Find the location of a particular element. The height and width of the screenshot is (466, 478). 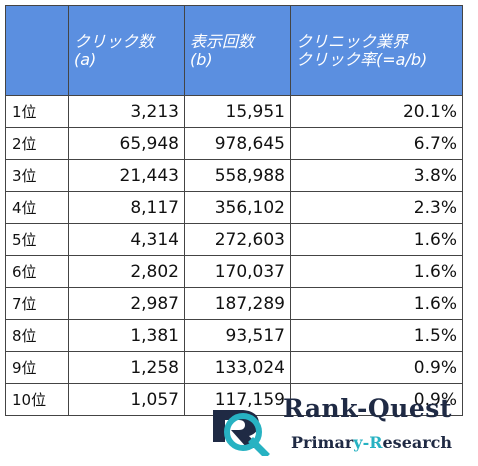

rank-cell: 5位 is located at coordinates (37, 239).